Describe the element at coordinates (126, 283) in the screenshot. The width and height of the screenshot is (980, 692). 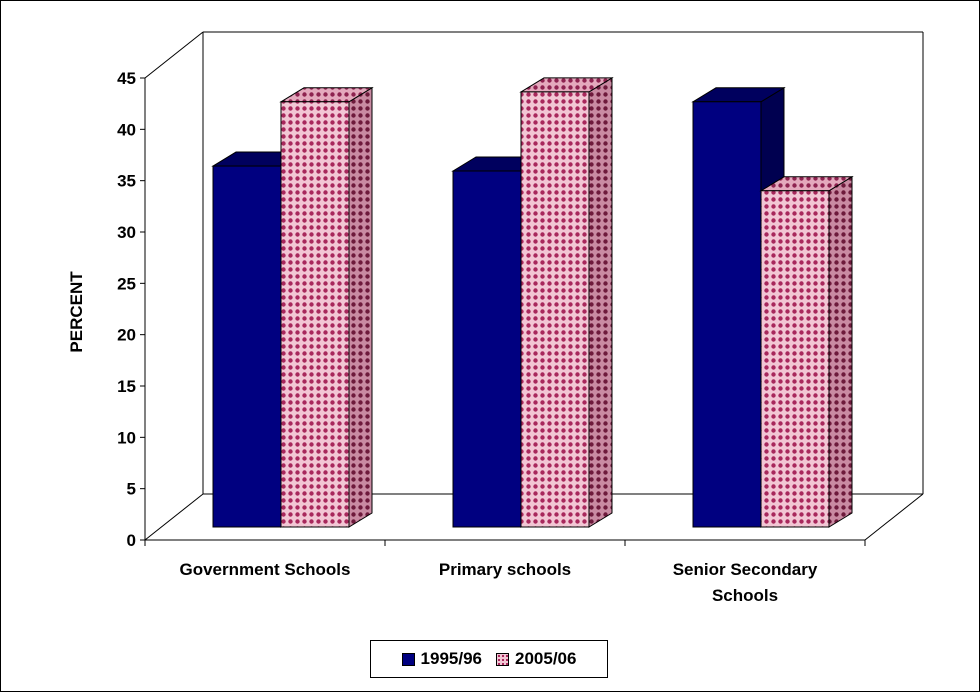
I see `y-tick-label: 25` at that location.